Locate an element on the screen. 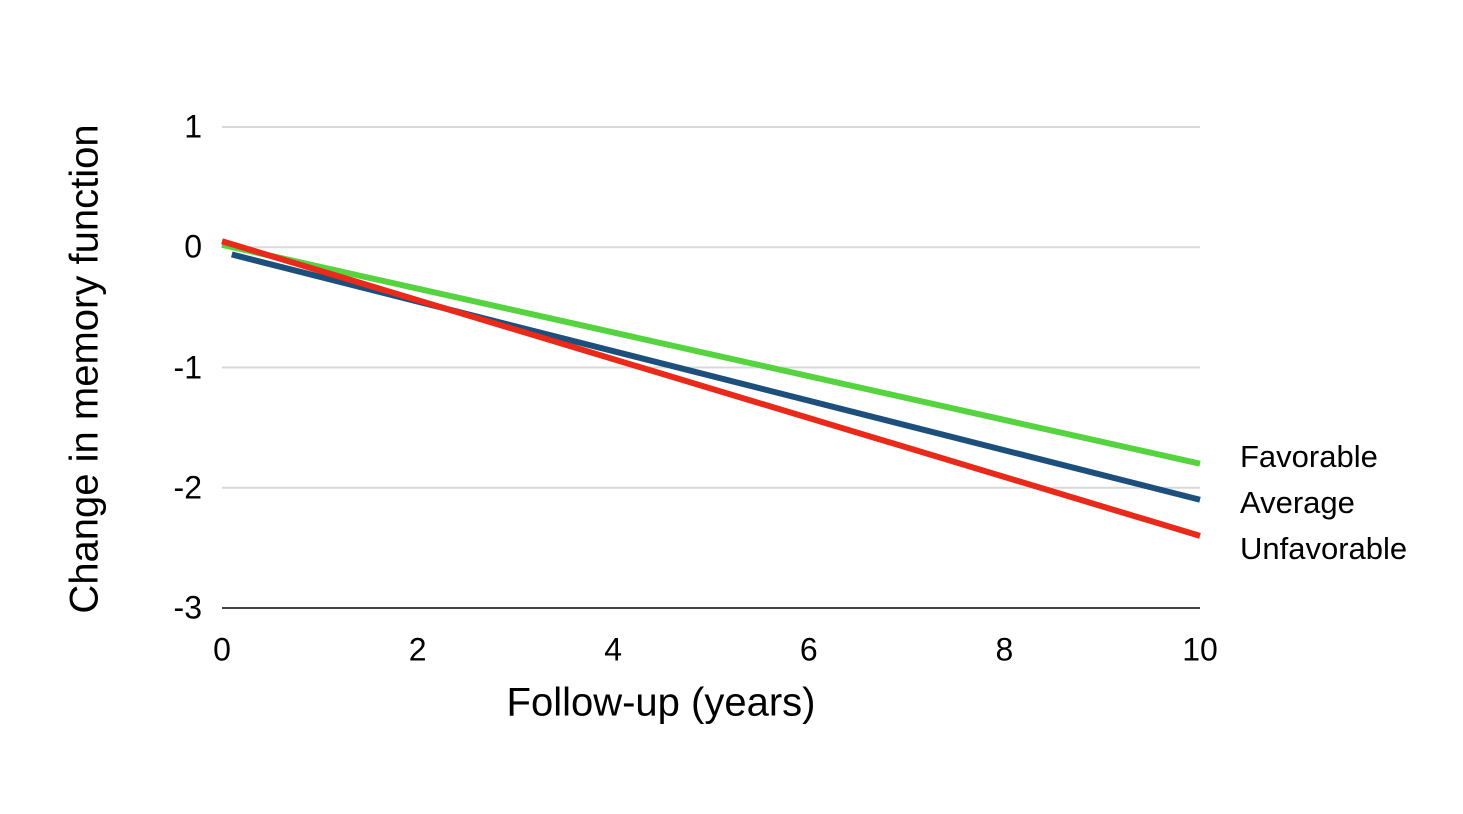 Image resolution: width=1463 pixels, height=814 pixels. x-tick-label-6: 6 is located at coordinates (808, 649).